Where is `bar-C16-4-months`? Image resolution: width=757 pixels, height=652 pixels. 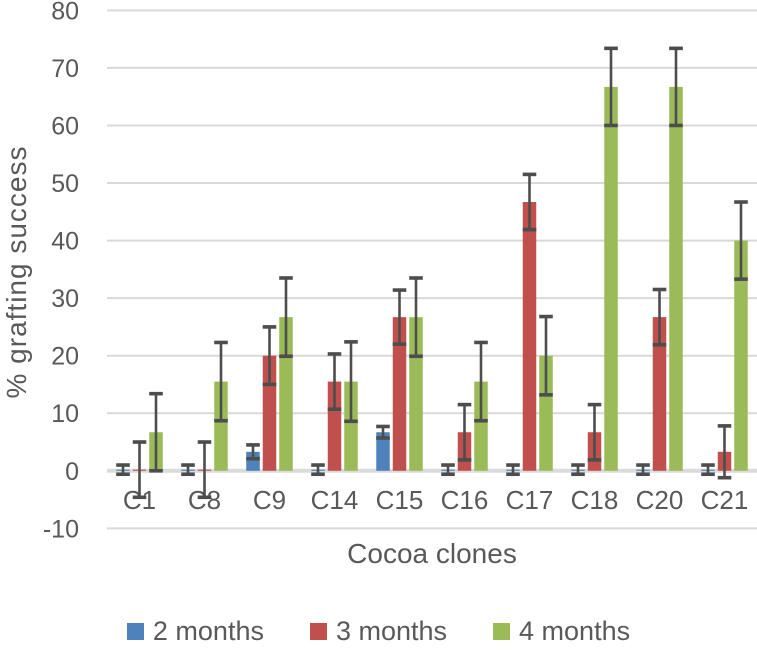
bar-C16-4-months is located at coordinates (481, 426).